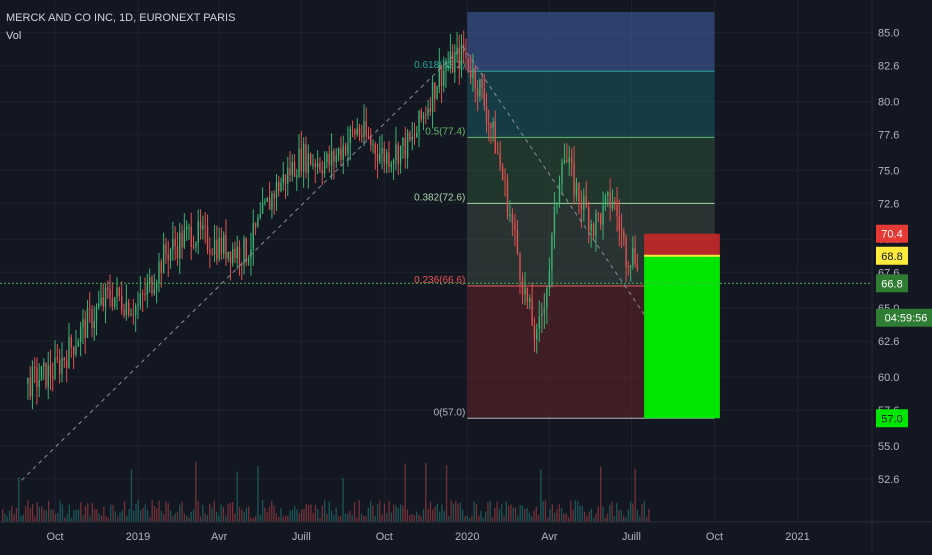 The height and width of the screenshot is (555, 932). I want to click on price-badge, so click(892, 418).